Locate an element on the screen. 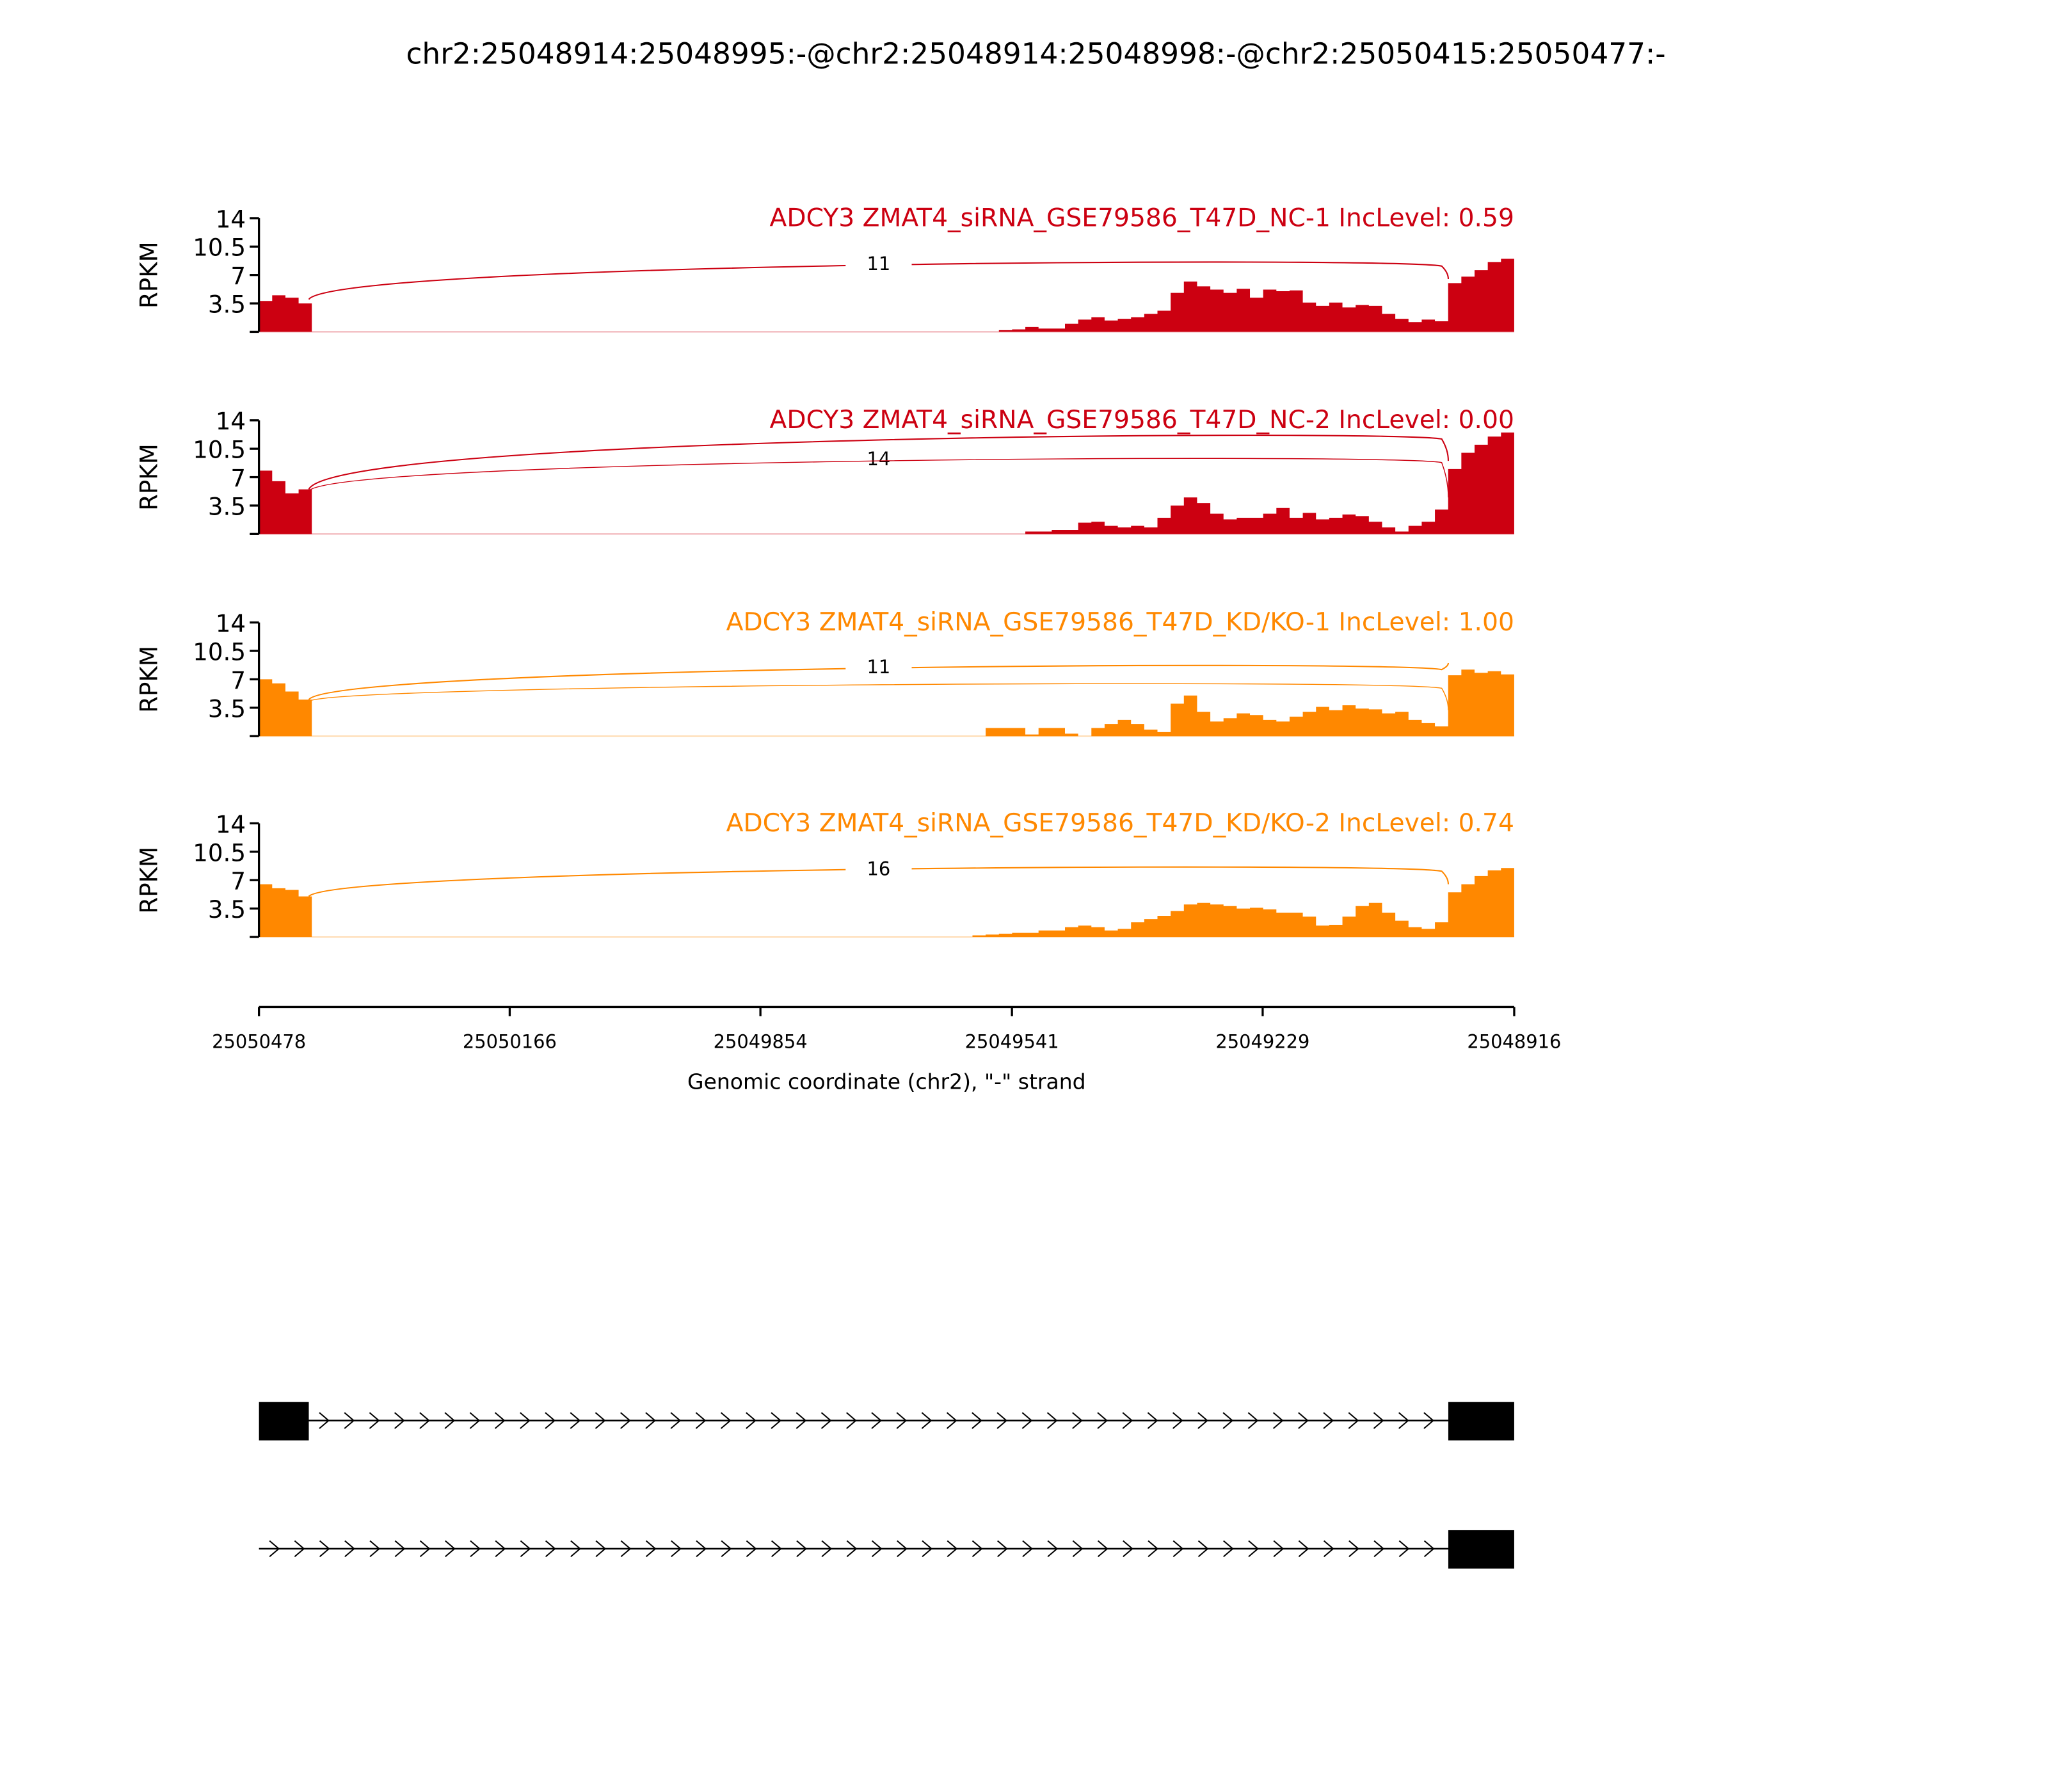 This screenshot has height=1792, width=2048. coverage-area is located at coordinates (886, 483).